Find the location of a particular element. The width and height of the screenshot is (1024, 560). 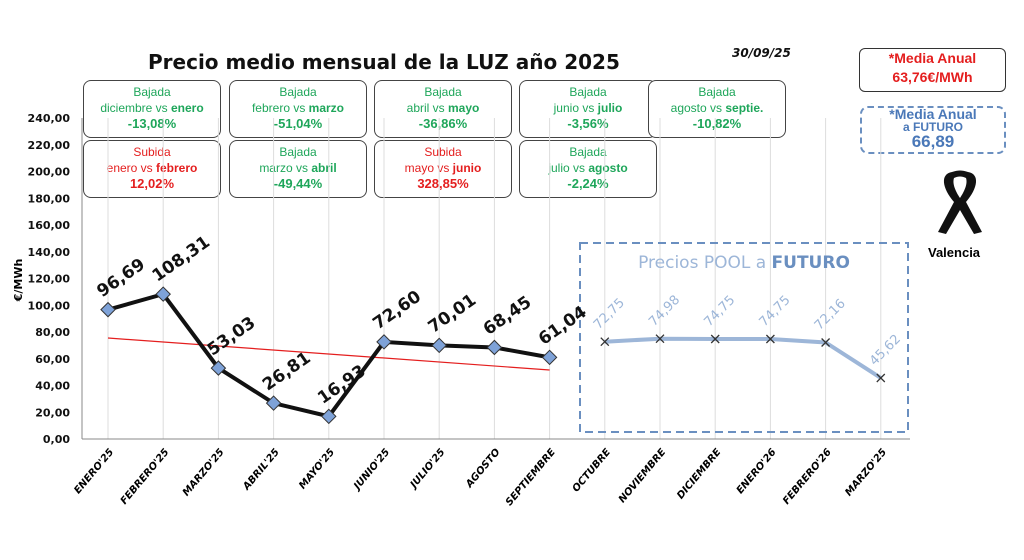

box-text-bold: abril is located at coordinates (324, 168).